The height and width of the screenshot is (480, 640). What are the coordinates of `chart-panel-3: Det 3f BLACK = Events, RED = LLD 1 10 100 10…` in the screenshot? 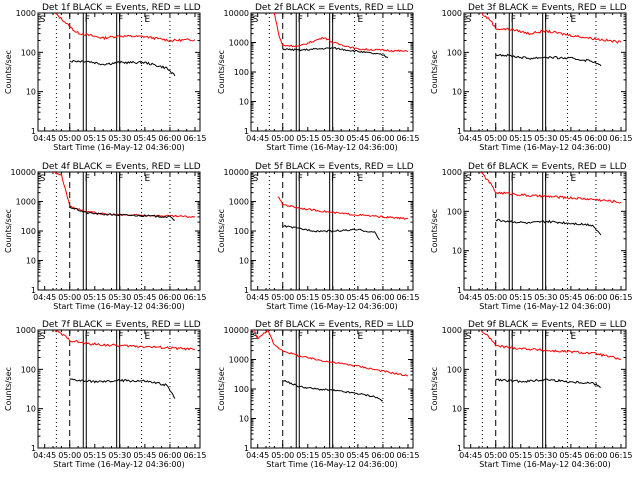 It's located at (531, 77).